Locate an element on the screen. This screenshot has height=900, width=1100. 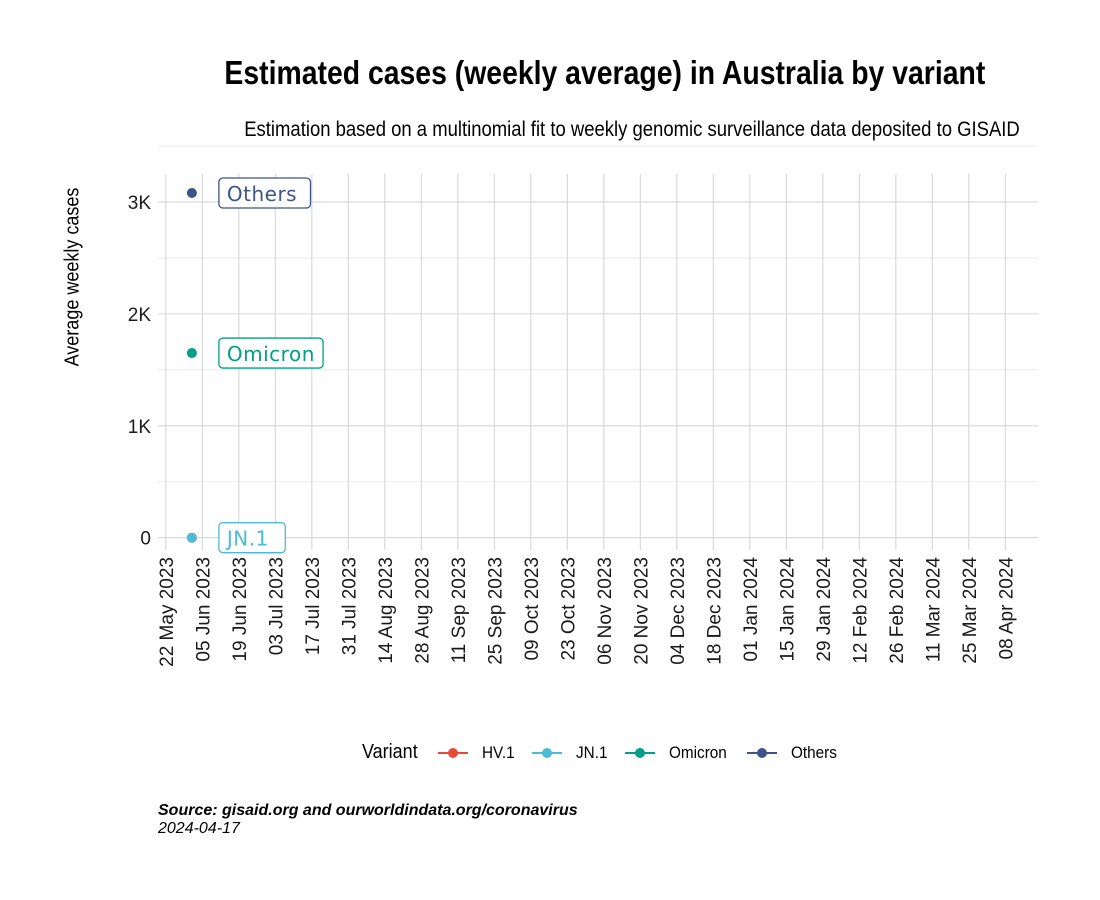
data-point-jn1 is located at coordinates (191, 537).